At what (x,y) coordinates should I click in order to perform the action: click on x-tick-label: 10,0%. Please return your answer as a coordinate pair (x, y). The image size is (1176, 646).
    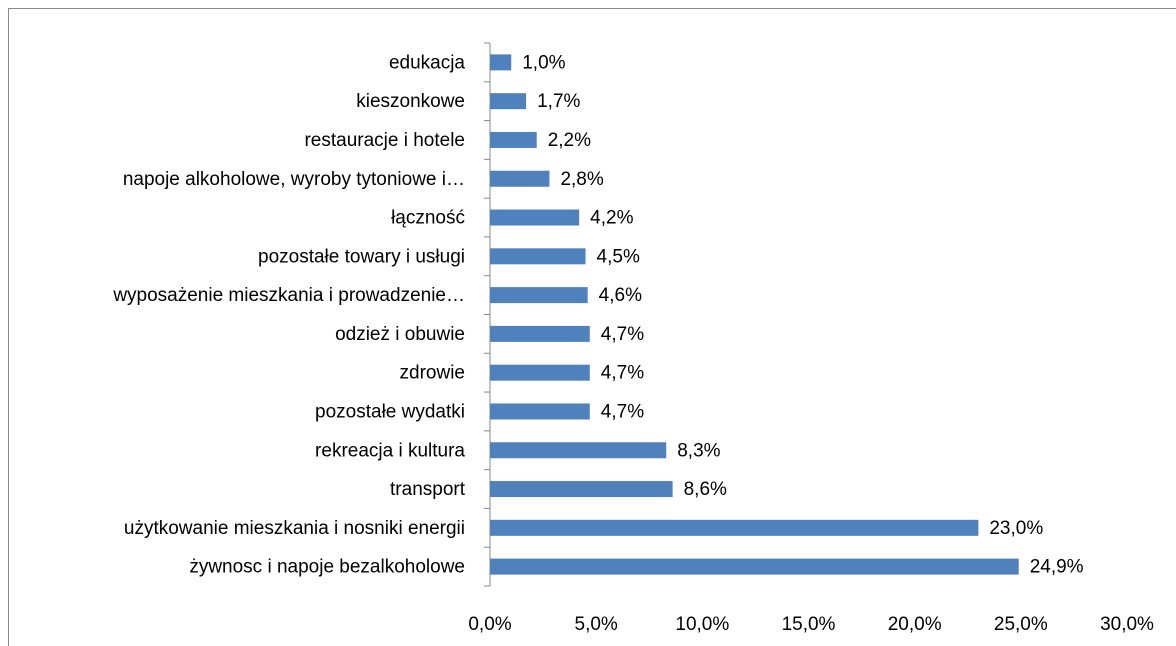
    Looking at the image, I should click on (702, 624).